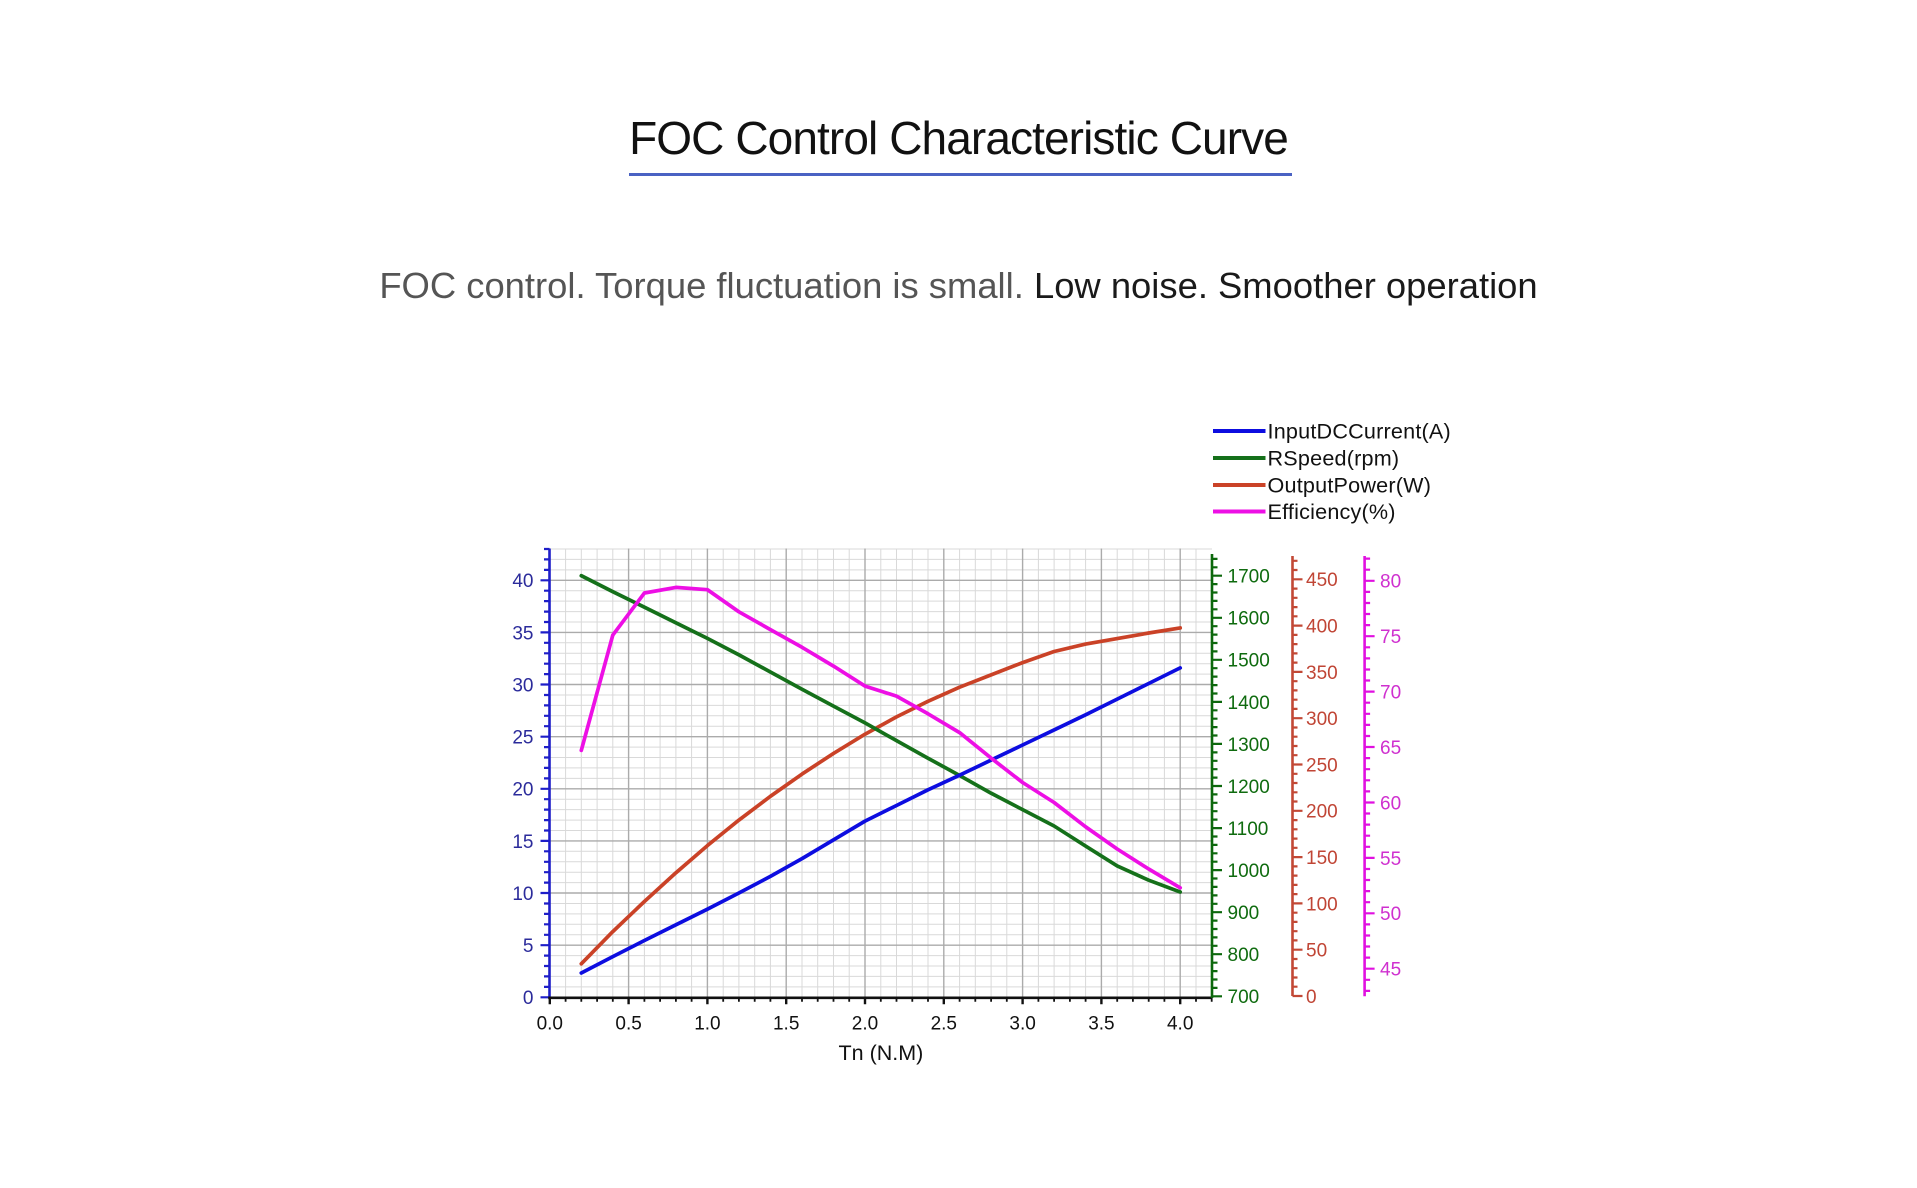 This screenshot has width=1917, height=1188. I want to click on svg-text: 55, so click(1390, 859).